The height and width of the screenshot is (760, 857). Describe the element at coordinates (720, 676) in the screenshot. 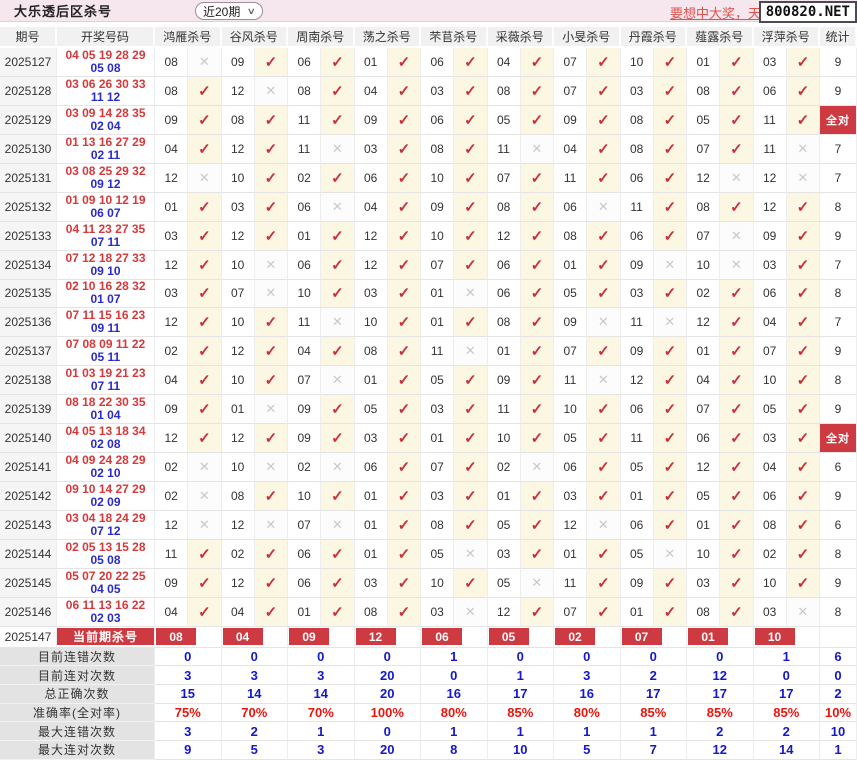

I see `summary-value: 12` at that location.